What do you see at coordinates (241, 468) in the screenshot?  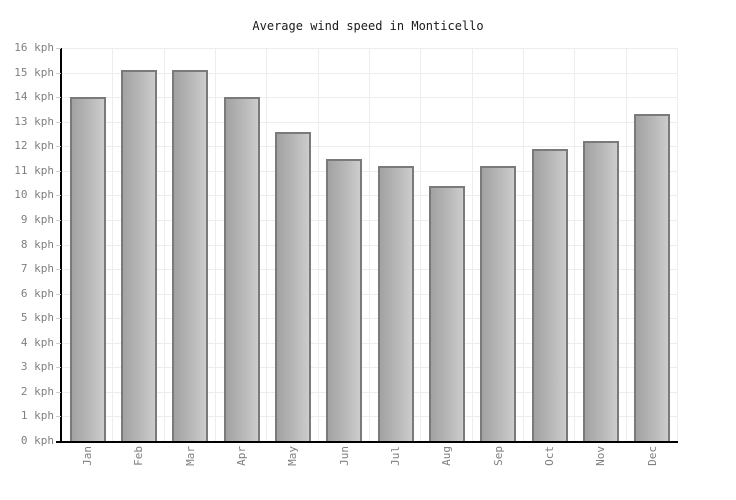 I see `x-label-slot: Apr` at bounding box center [241, 468].